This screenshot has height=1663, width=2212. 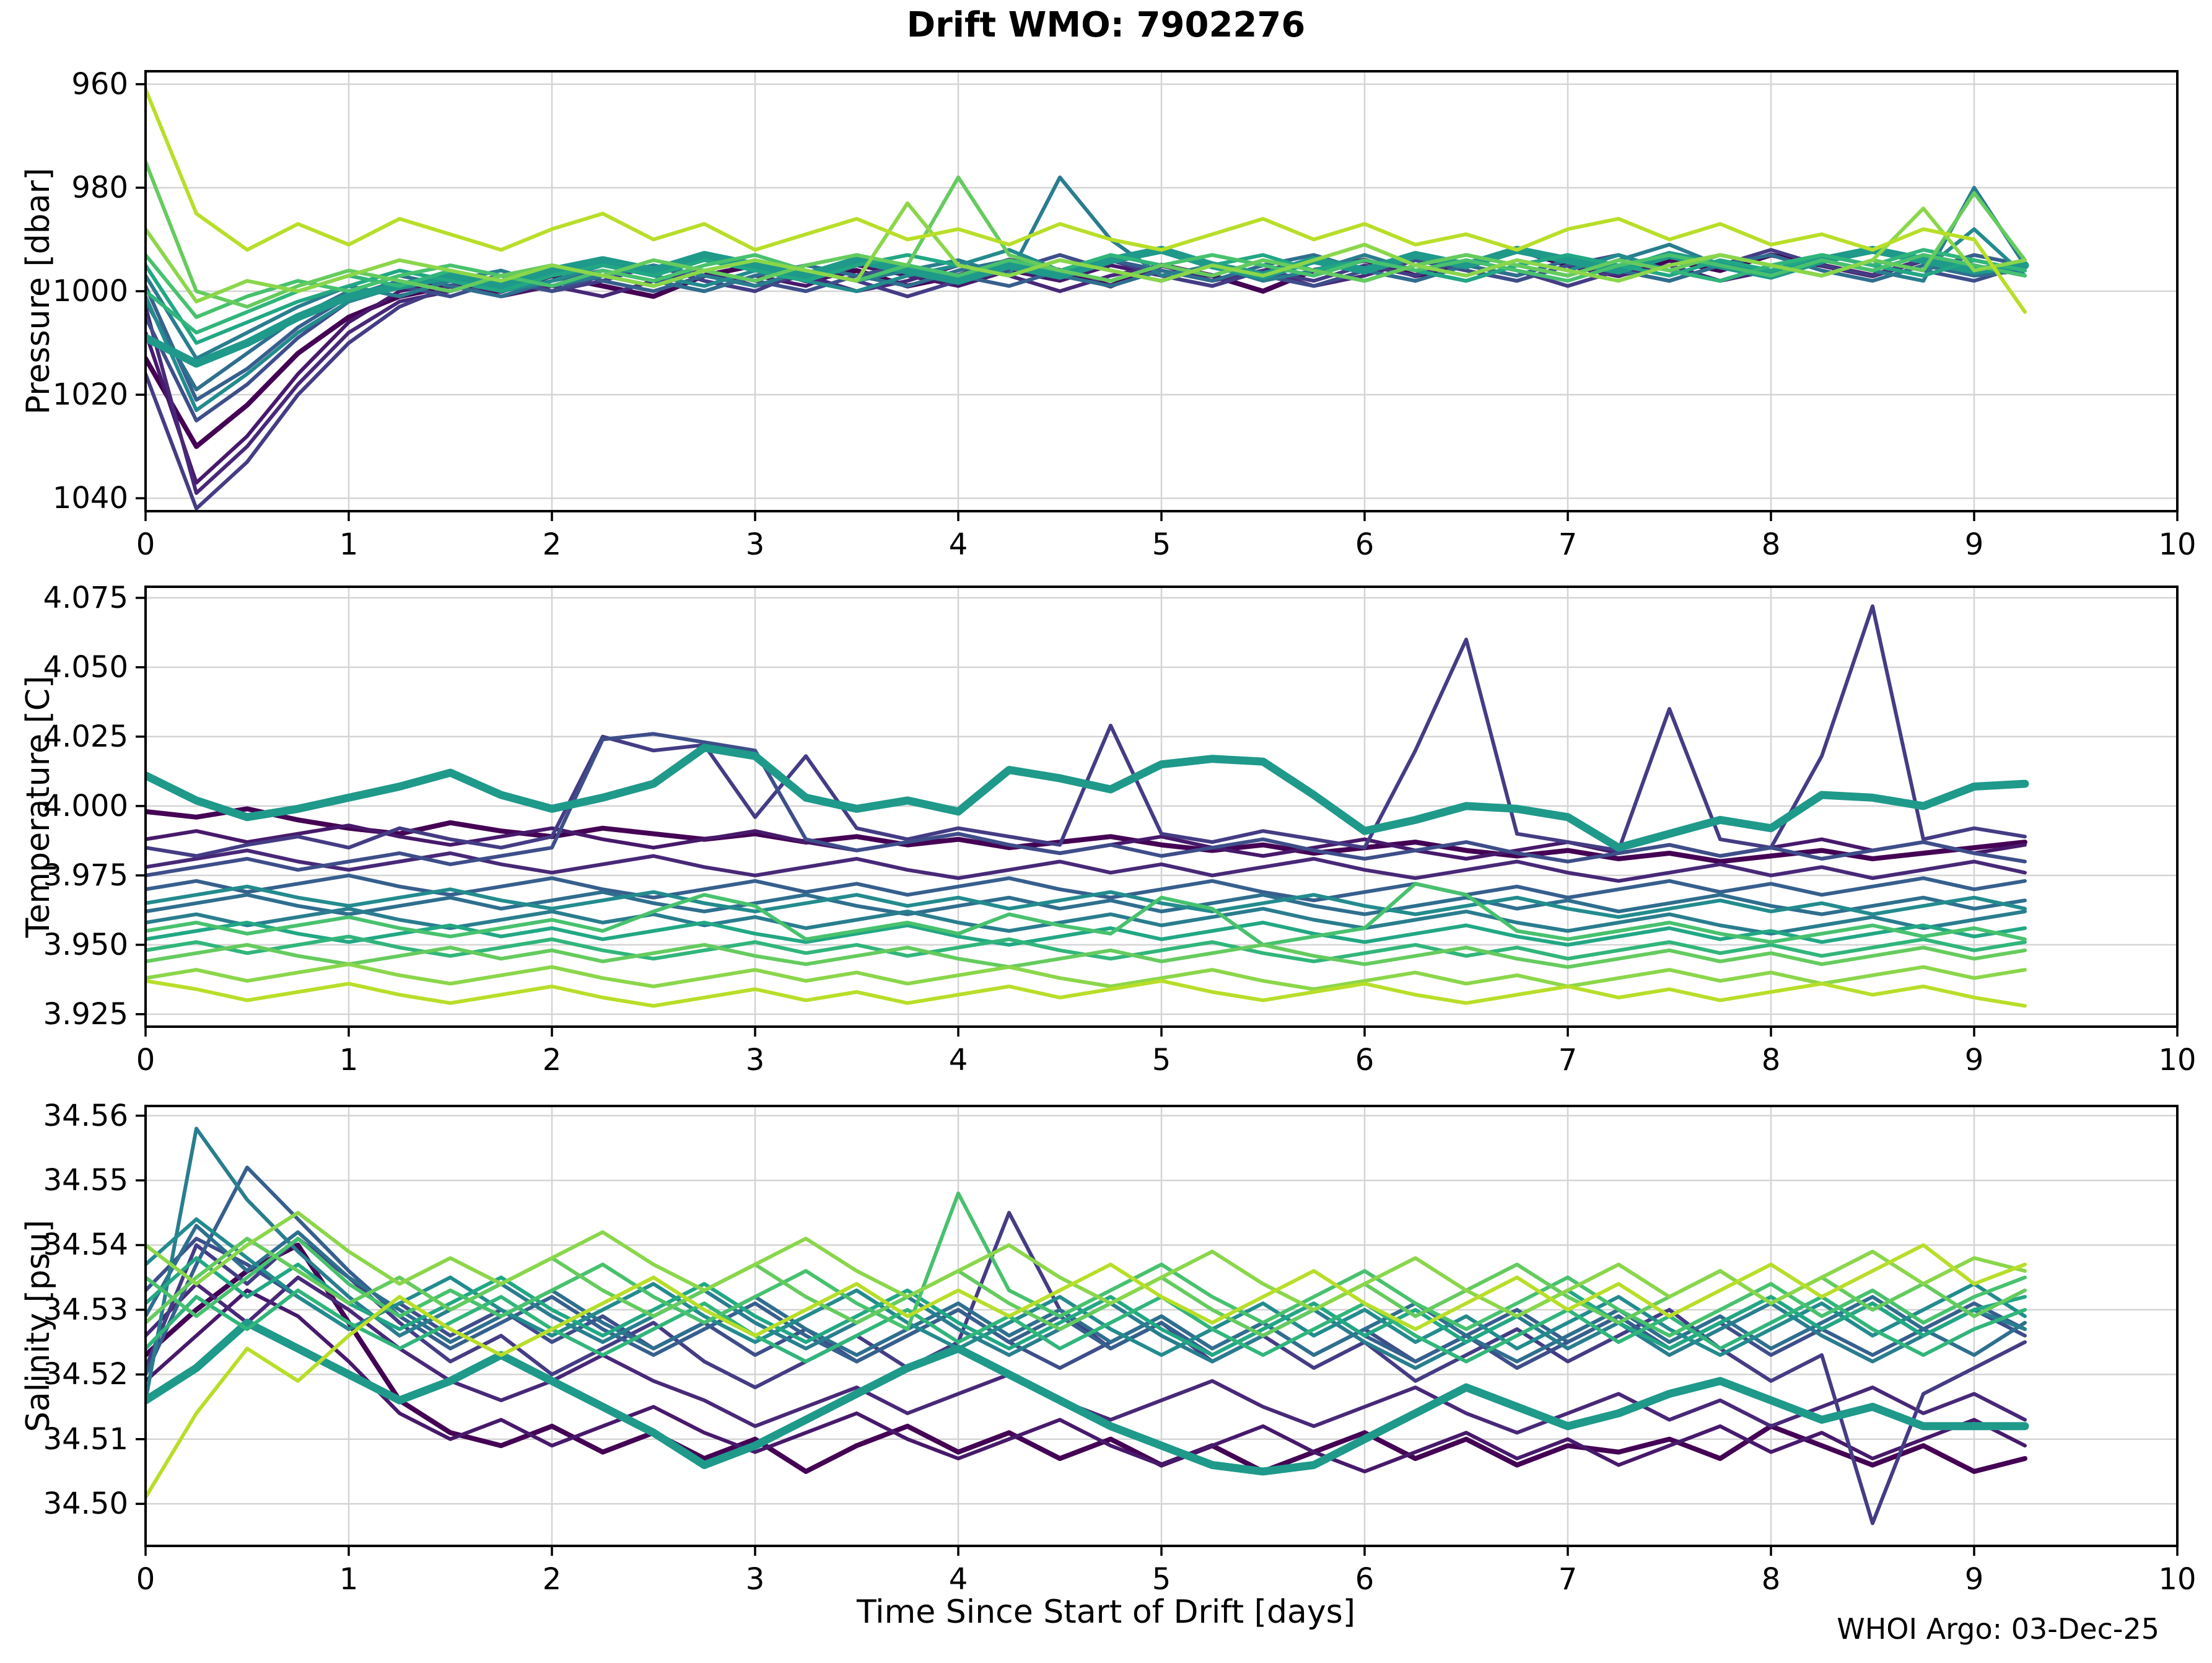 What do you see at coordinates (86, 1014) in the screenshot?
I see `y-tick-label: 3.925` at bounding box center [86, 1014].